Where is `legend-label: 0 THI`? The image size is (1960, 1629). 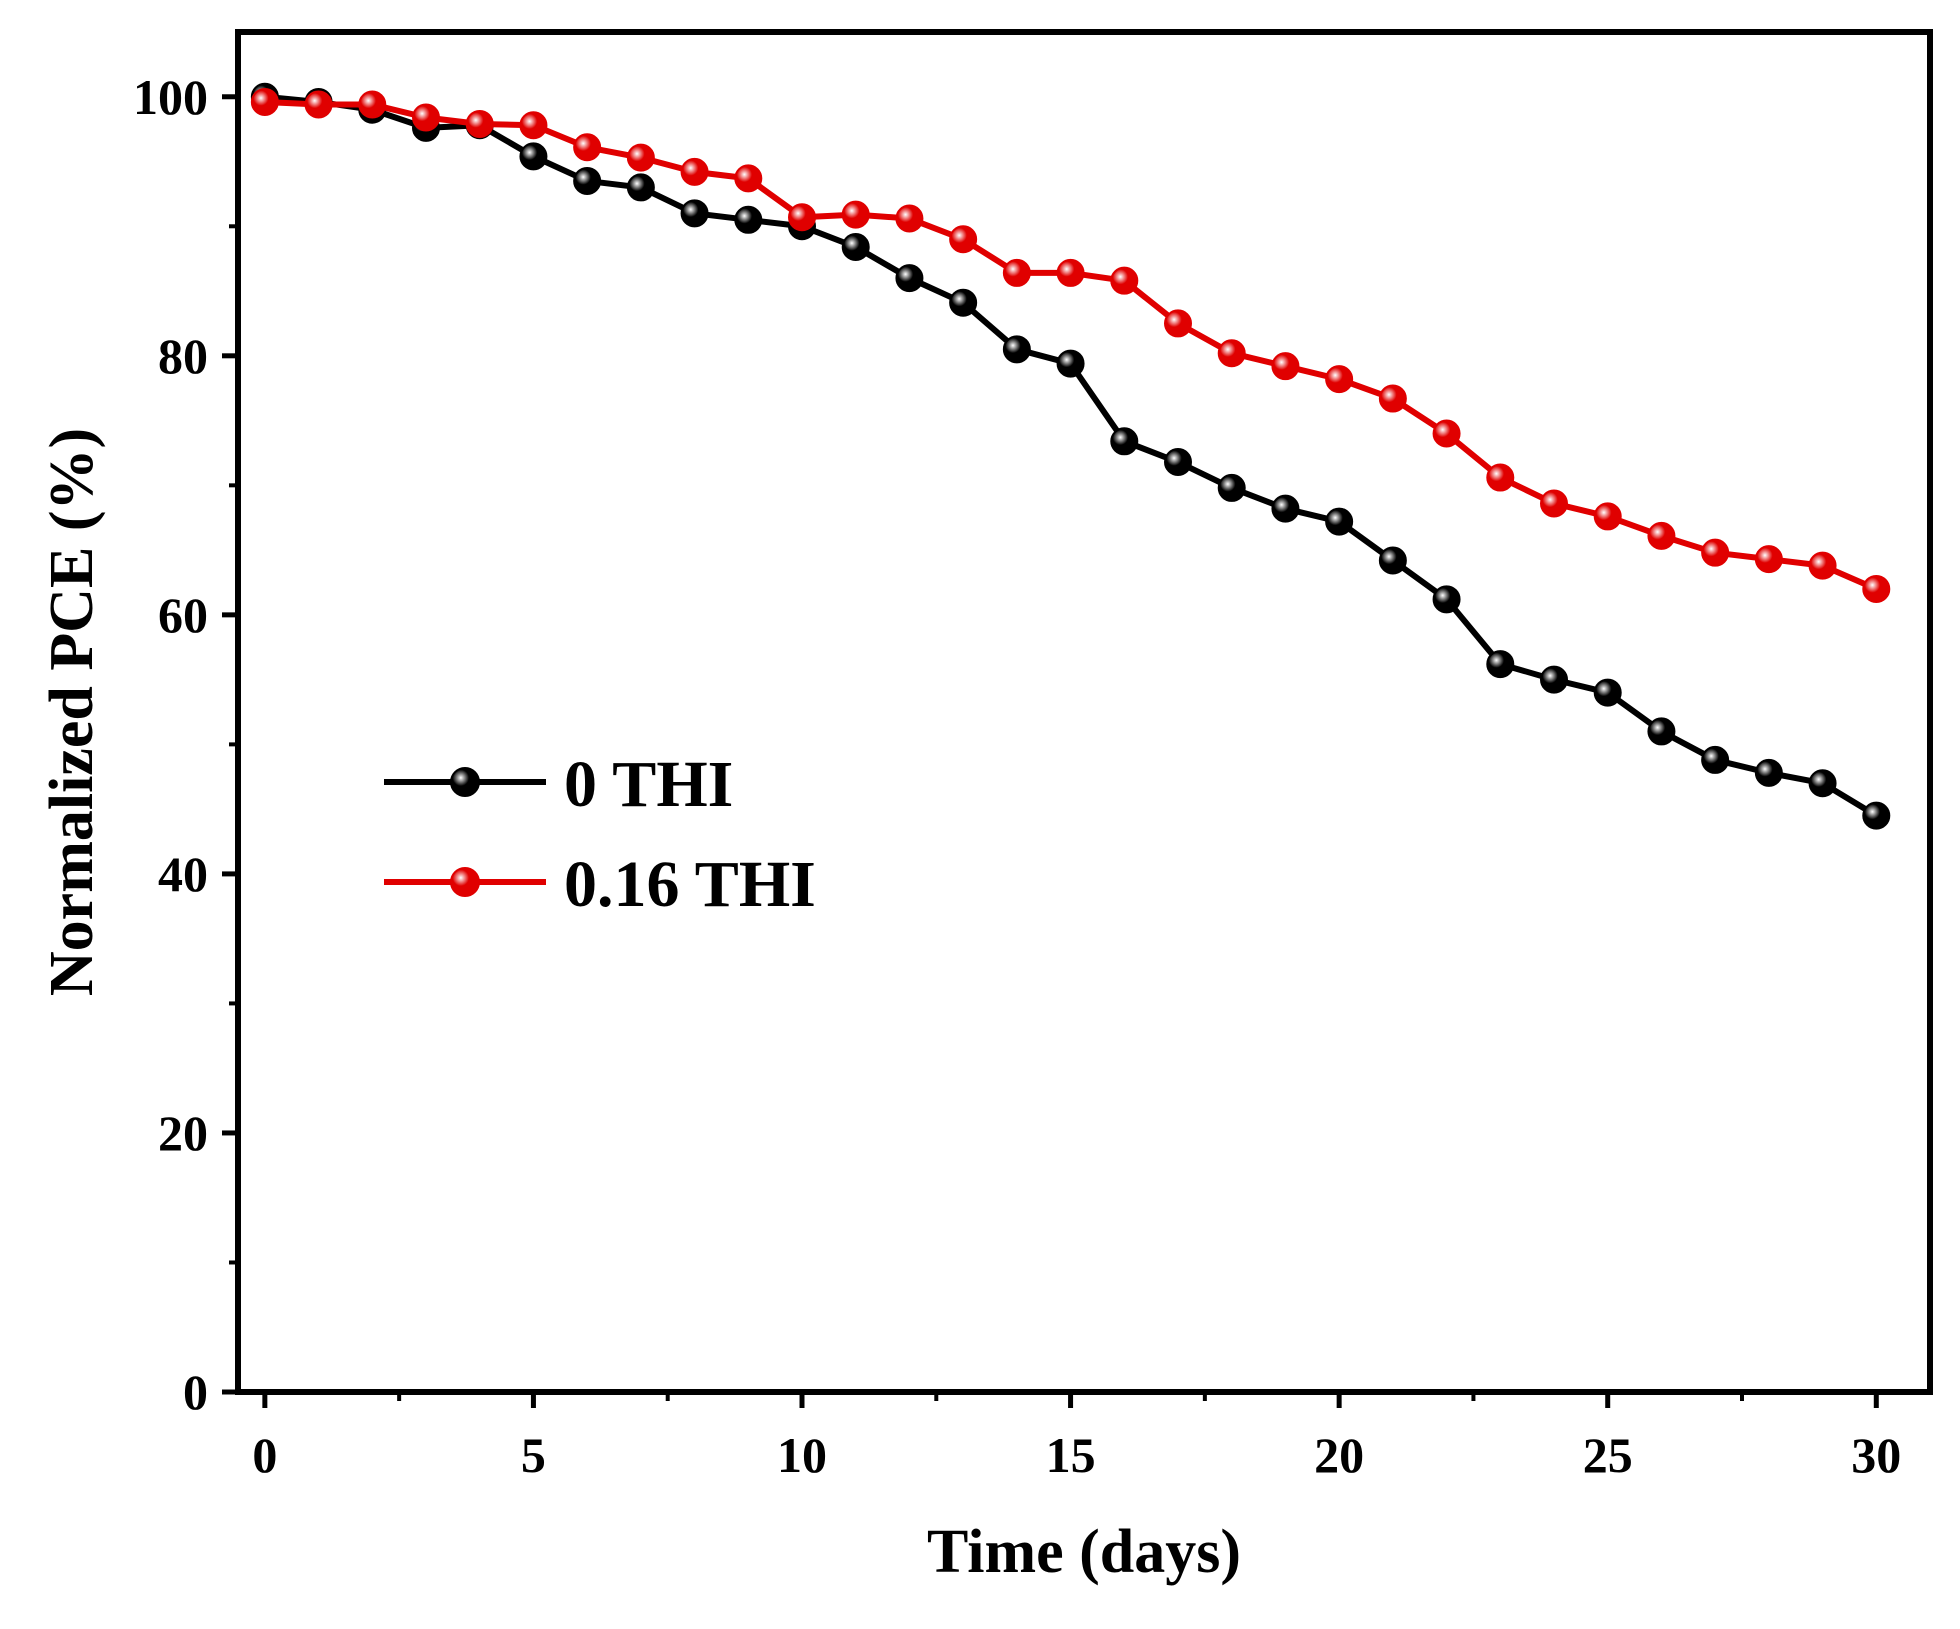 legend-label: 0 THI is located at coordinates (648, 784).